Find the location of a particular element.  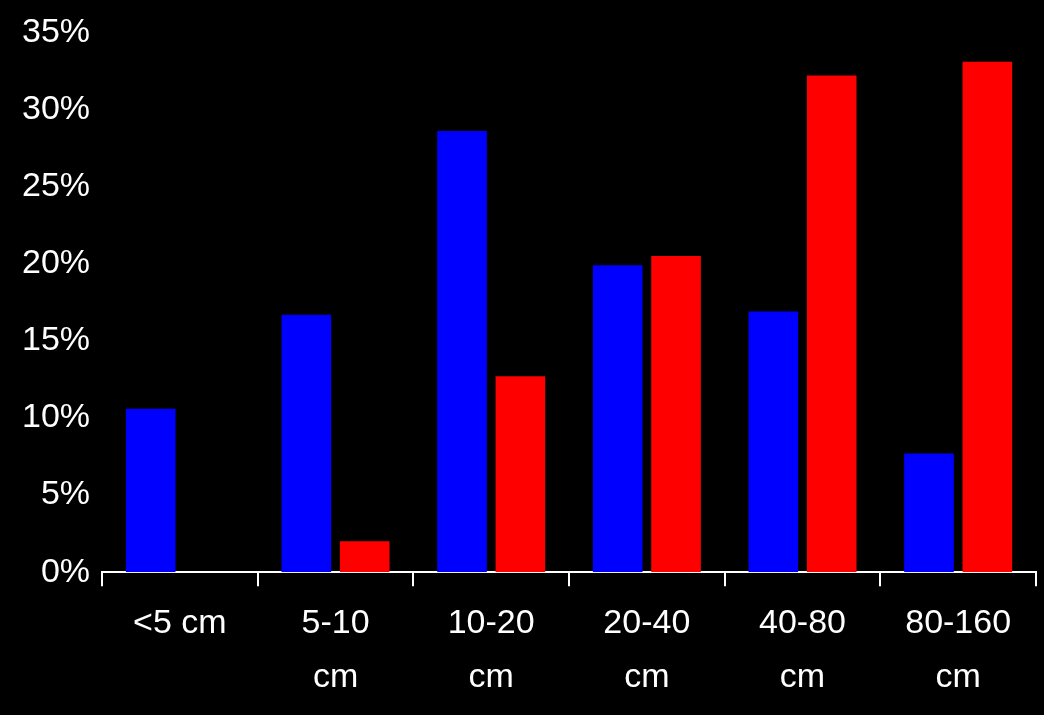

y-tick-label: 0% is located at coordinates (65, 569).